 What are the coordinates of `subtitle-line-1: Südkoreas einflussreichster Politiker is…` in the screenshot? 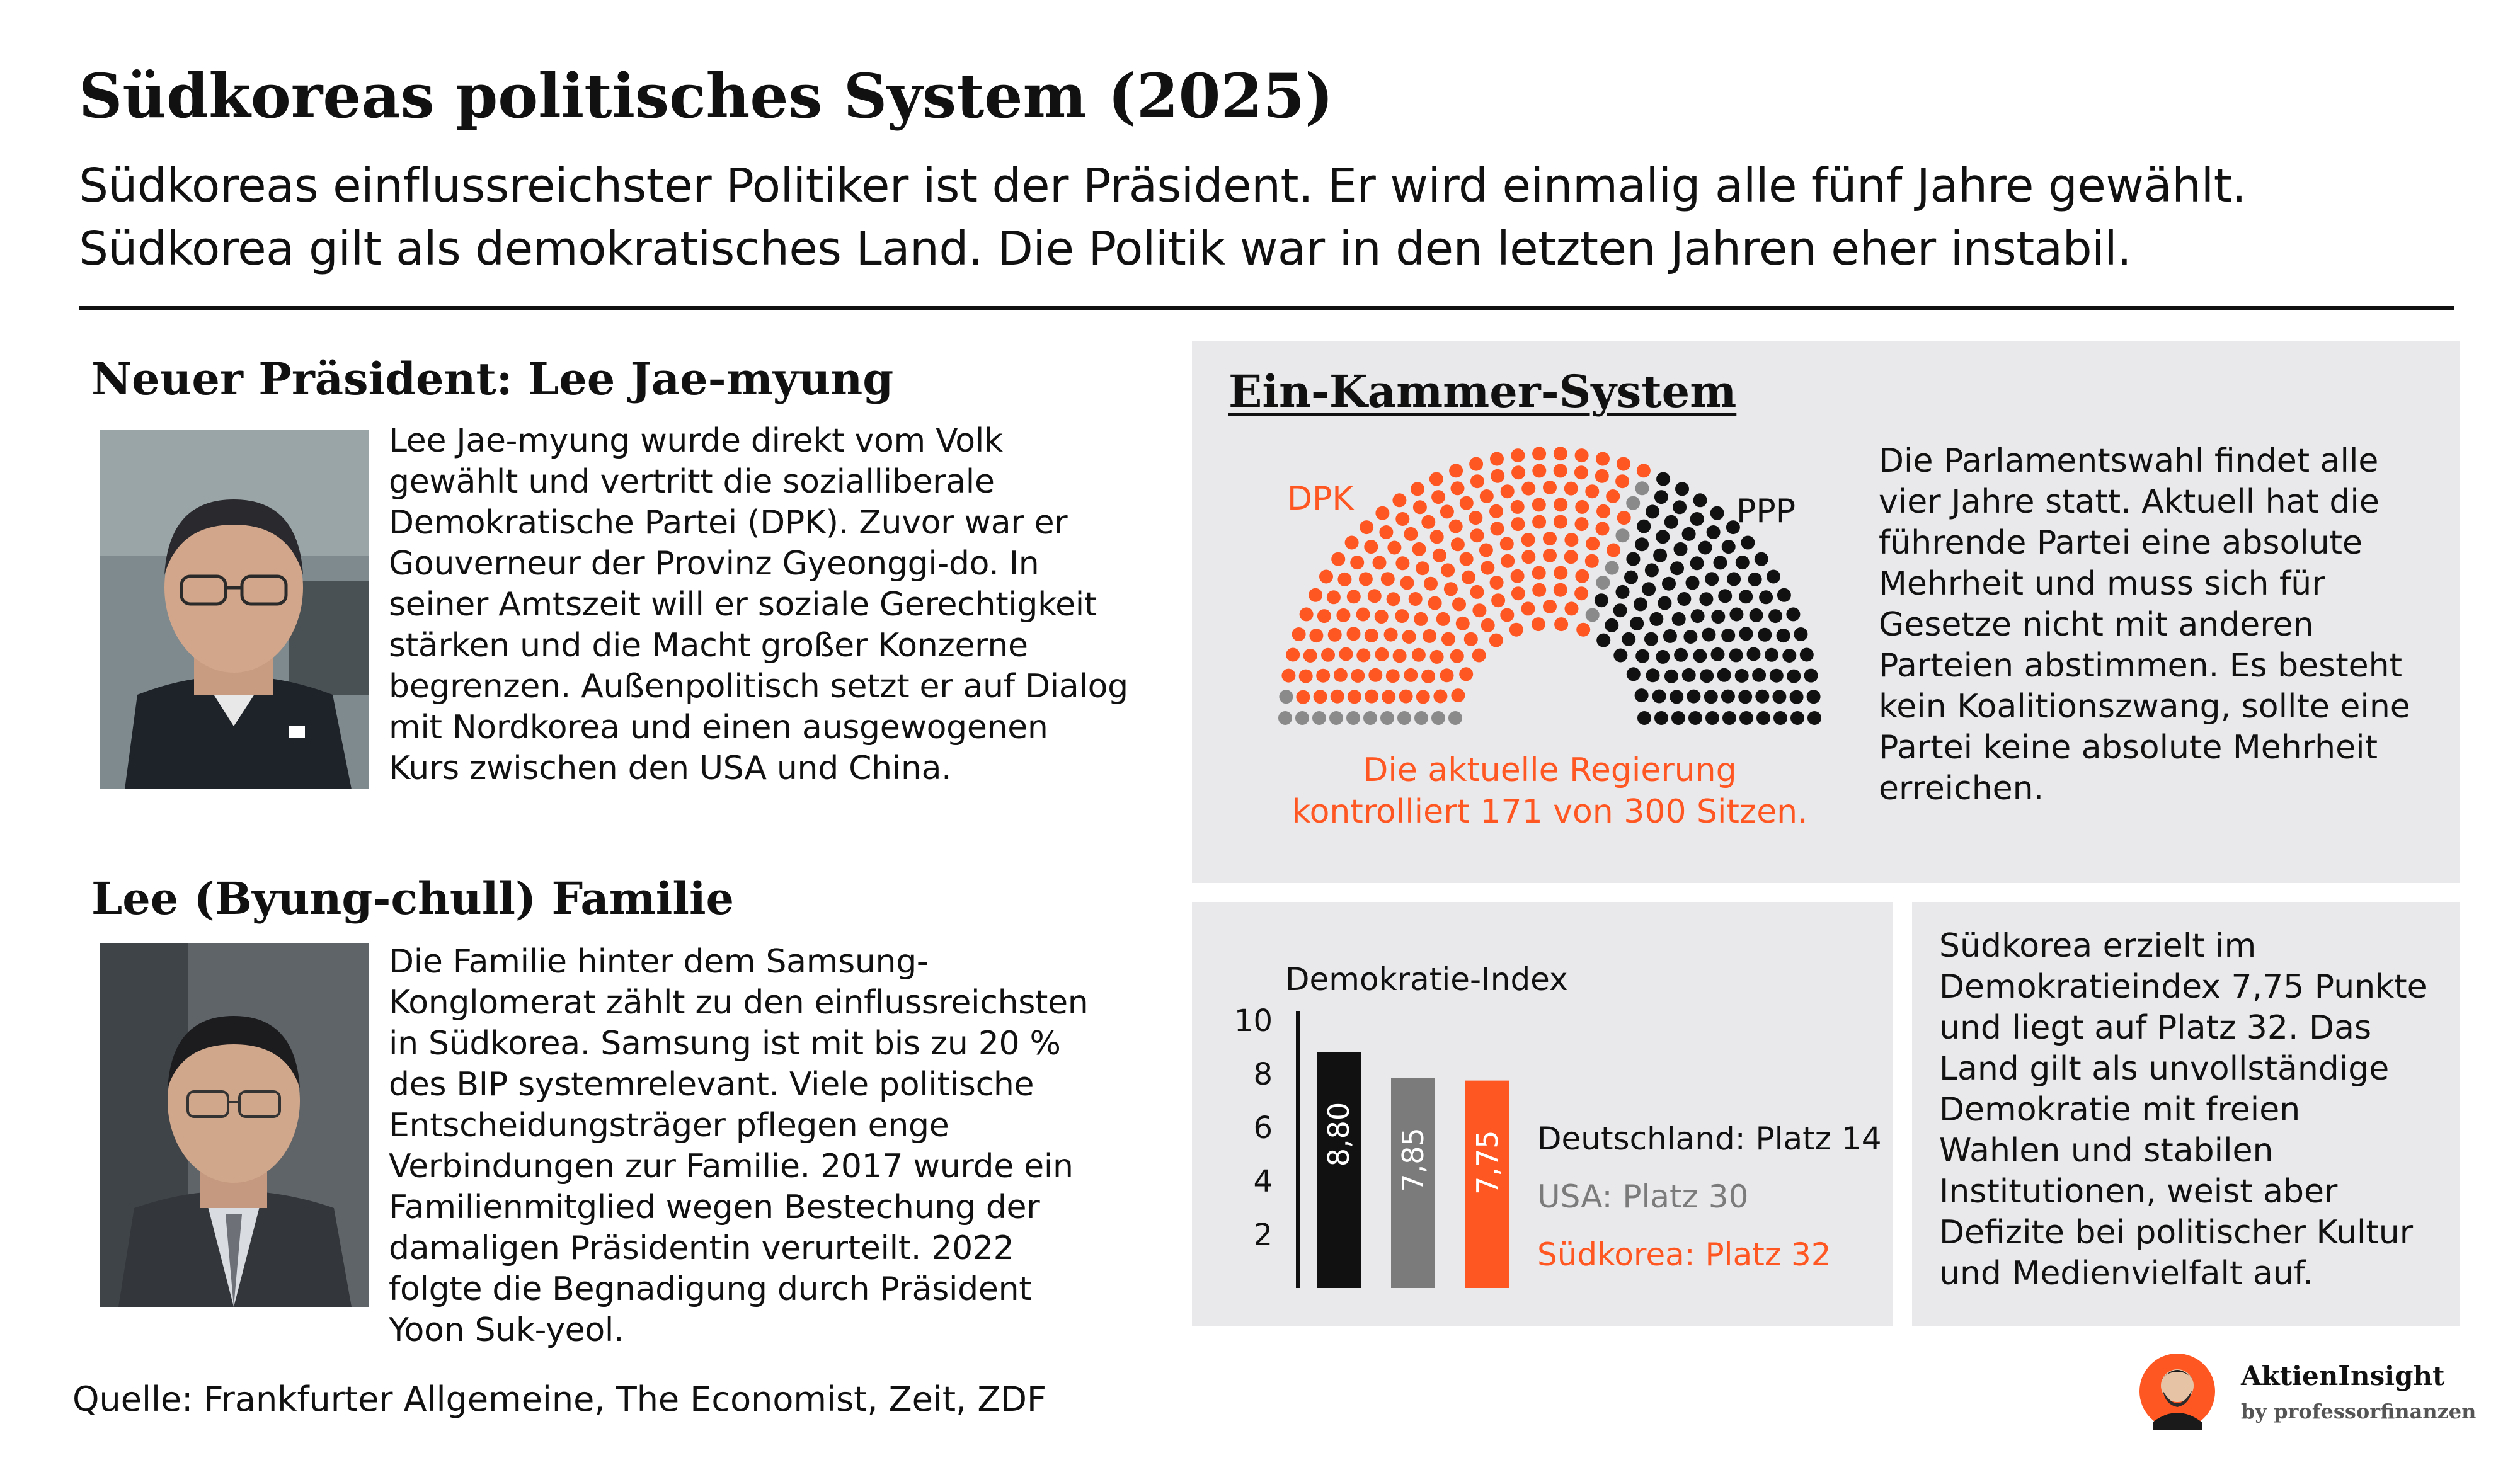 It's located at (1163, 186).